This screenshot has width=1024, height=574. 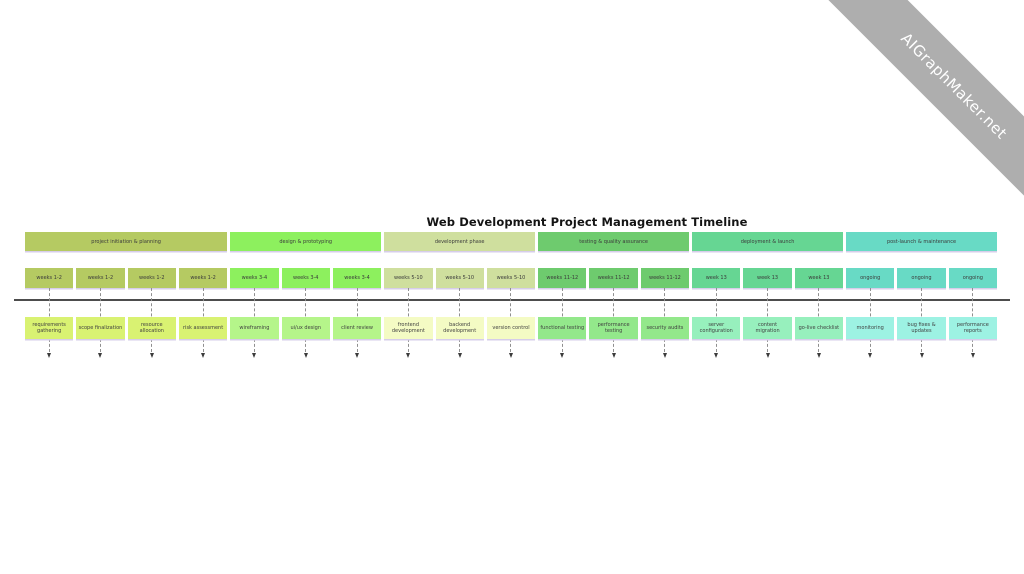 I want to click on task-cell: bug fixes & updates, so click(x=921, y=328).